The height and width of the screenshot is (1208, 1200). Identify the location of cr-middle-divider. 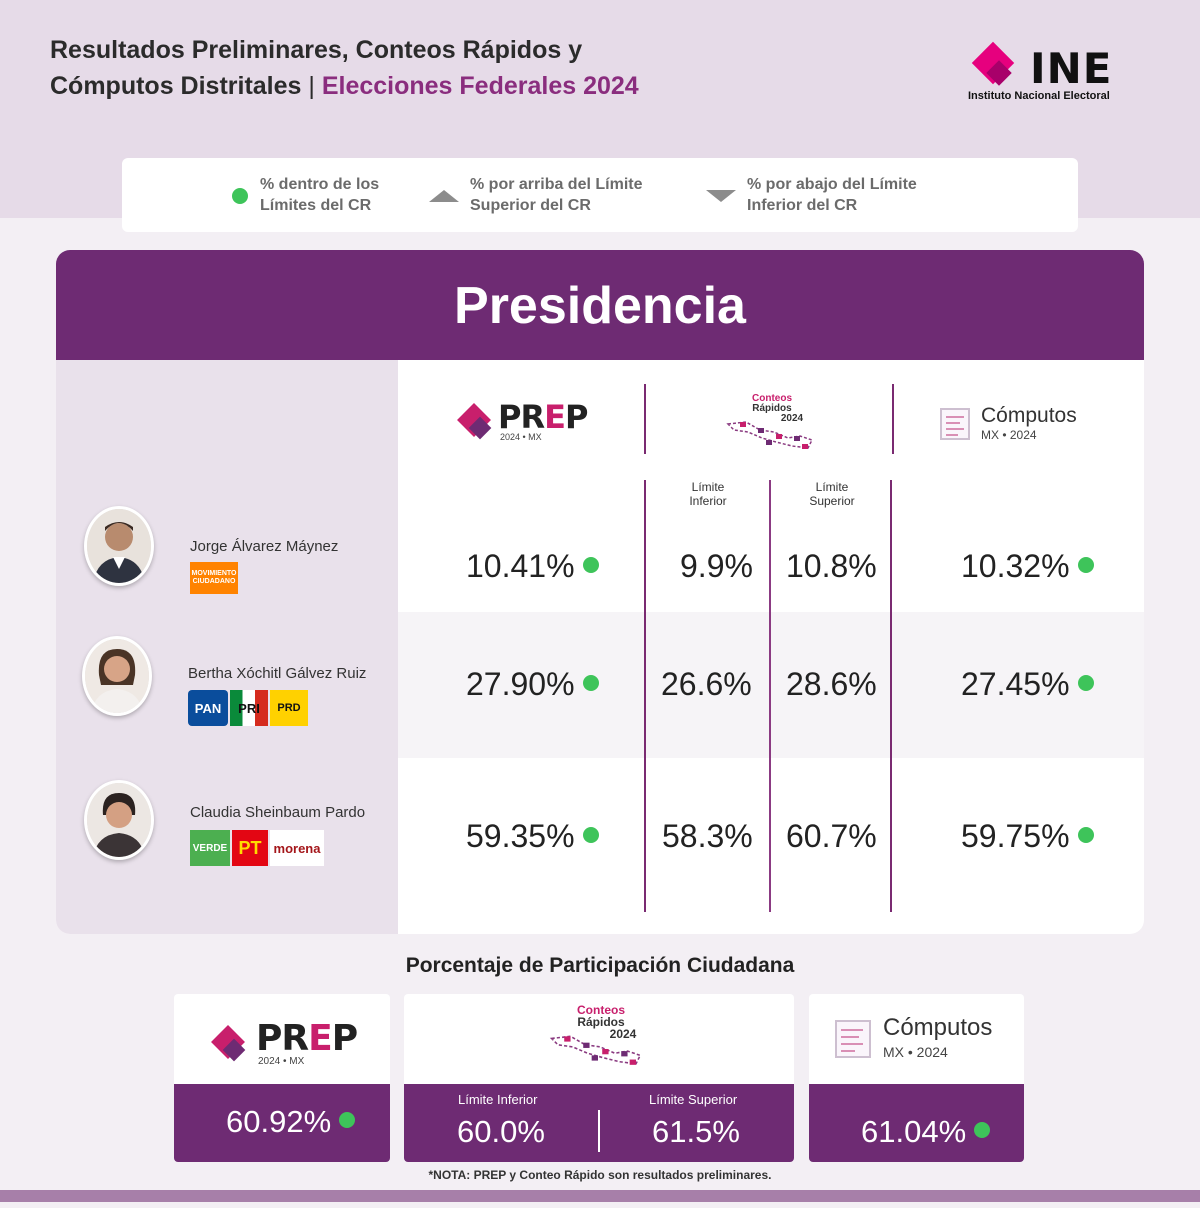
(770, 696).